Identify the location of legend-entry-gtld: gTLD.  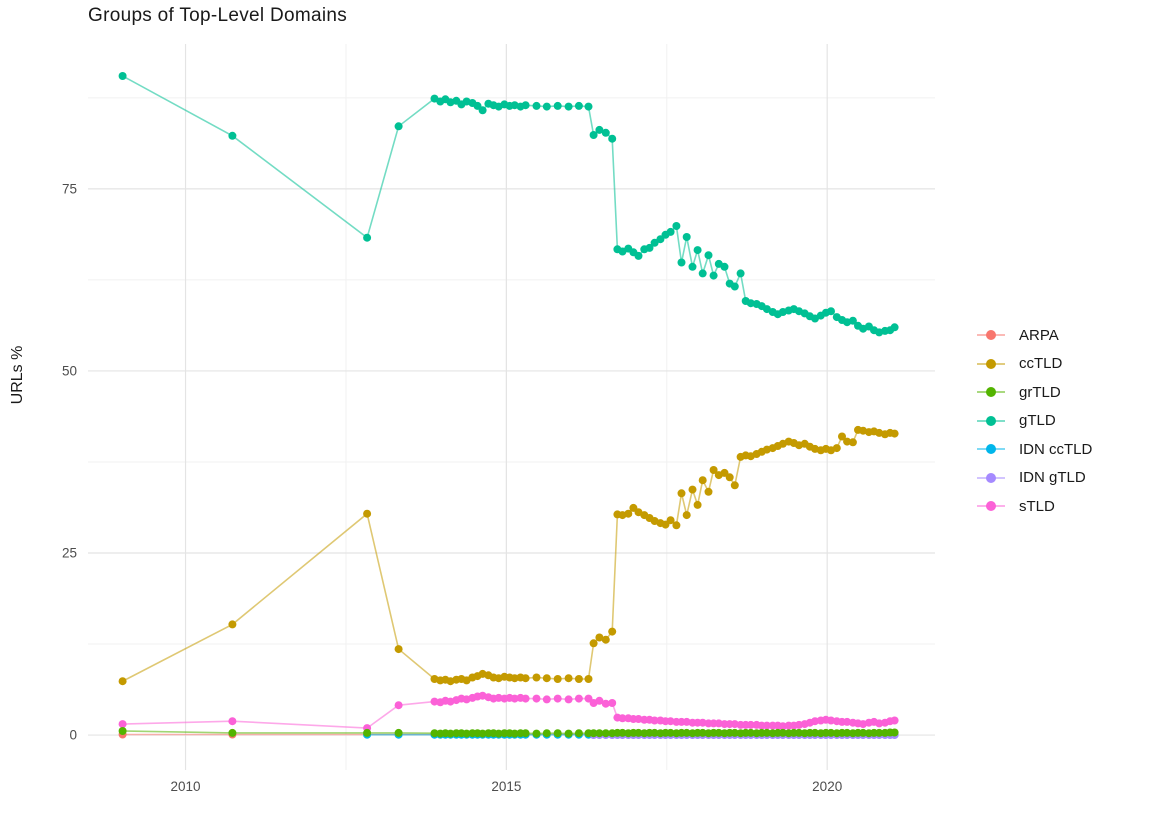
(1034, 421).